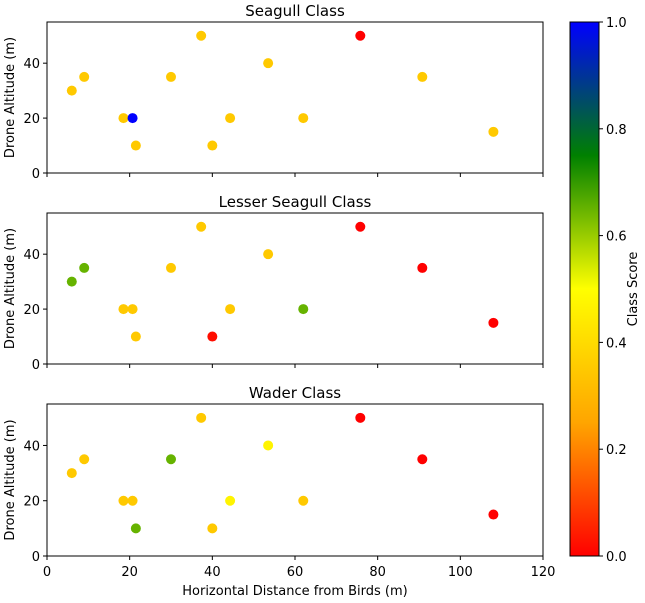 The height and width of the screenshot is (603, 645). What do you see at coordinates (377, 572) in the screenshot?
I see `x-tick-label: 80` at bounding box center [377, 572].